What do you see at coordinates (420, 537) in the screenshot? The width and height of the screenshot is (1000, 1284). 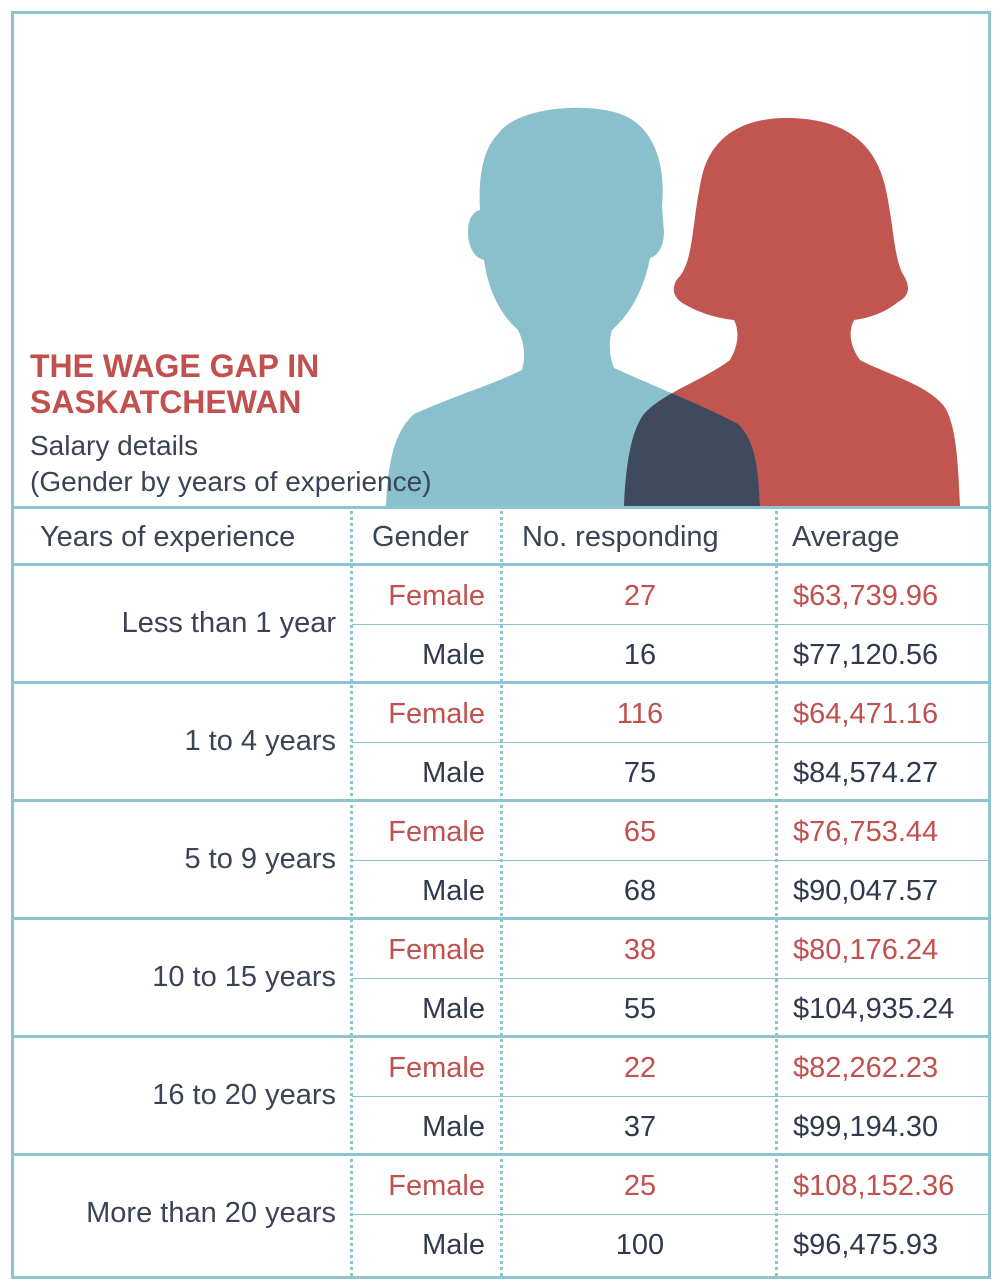 I see `header-gender: Gender` at bounding box center [420, 537].